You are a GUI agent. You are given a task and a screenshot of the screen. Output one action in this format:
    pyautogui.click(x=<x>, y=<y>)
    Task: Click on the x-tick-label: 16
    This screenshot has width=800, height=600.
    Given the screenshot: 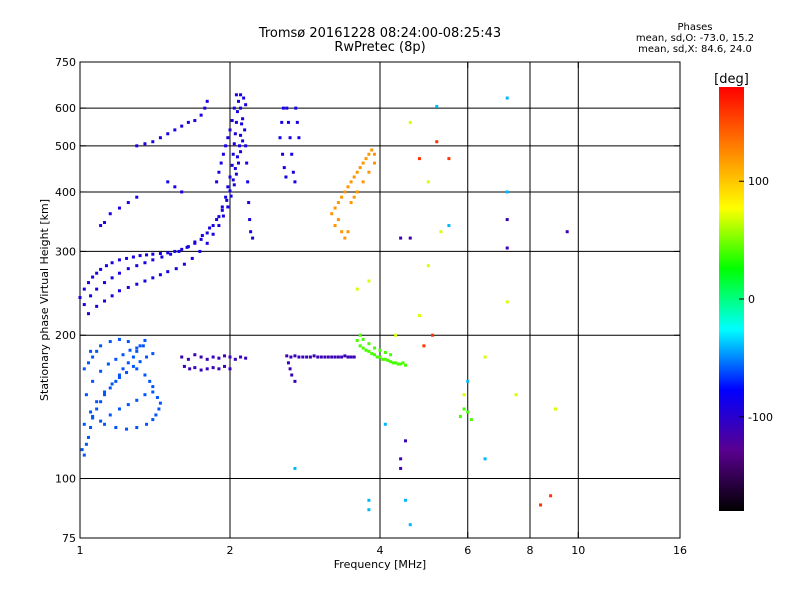 What is the action you would take?
    pyautogui.click(x=680, y=550)
    